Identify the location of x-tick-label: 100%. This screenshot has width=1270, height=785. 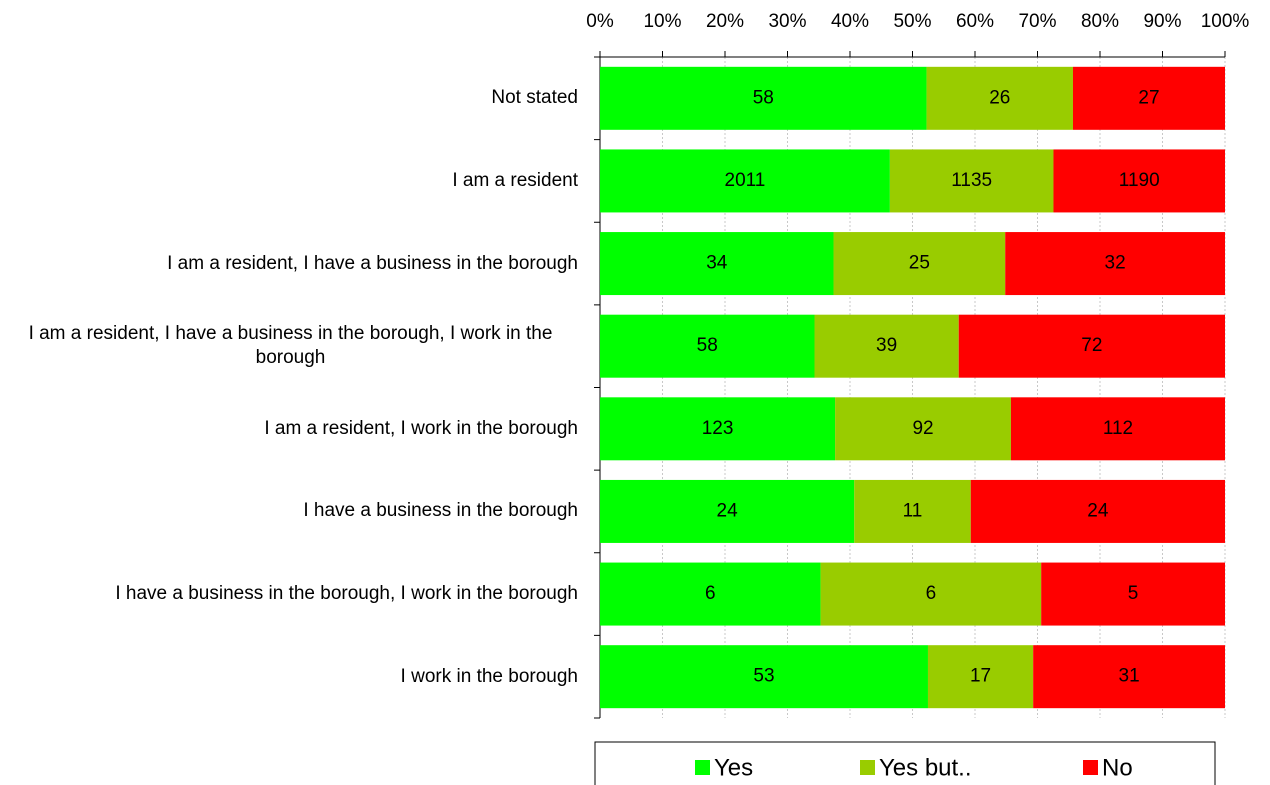
(1225, 21).